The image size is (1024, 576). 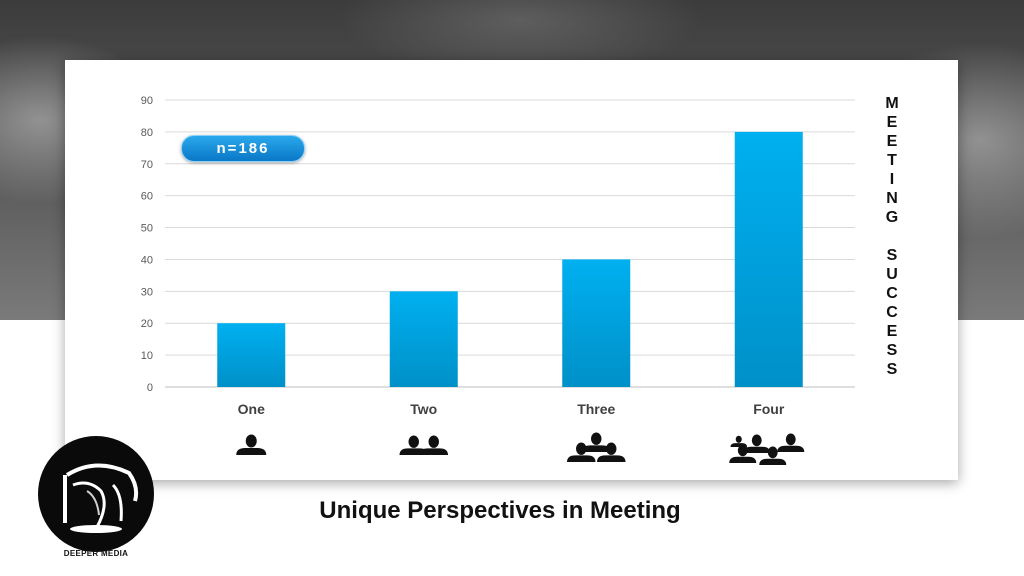 What do you see at coordinates (892, 103) in the screenshot?
I see `side-label-letter: M` at bounding box center [892, 103].